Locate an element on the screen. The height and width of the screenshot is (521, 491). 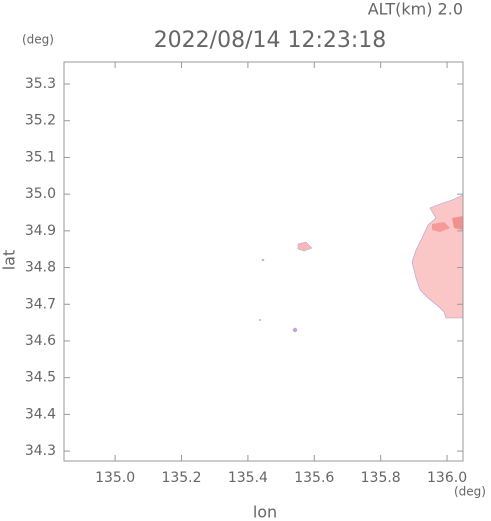
x-tick-label: 135.4 is located at coordinates (248, 478).